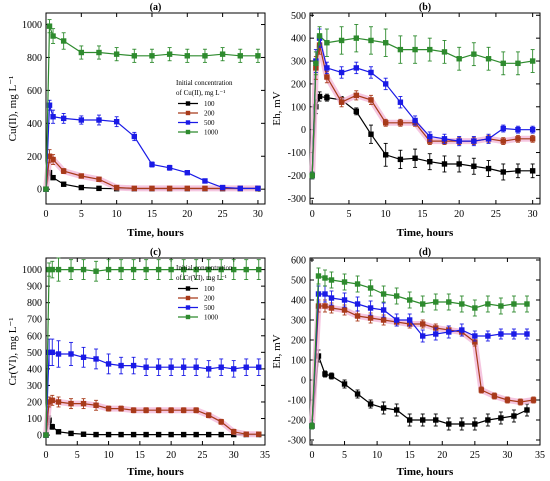  I want to click on y-tick-label: 100, so click(34, 419).